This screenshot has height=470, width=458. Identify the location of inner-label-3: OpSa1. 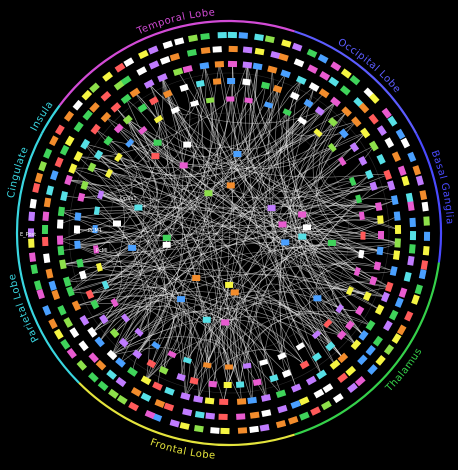
(128, 199).